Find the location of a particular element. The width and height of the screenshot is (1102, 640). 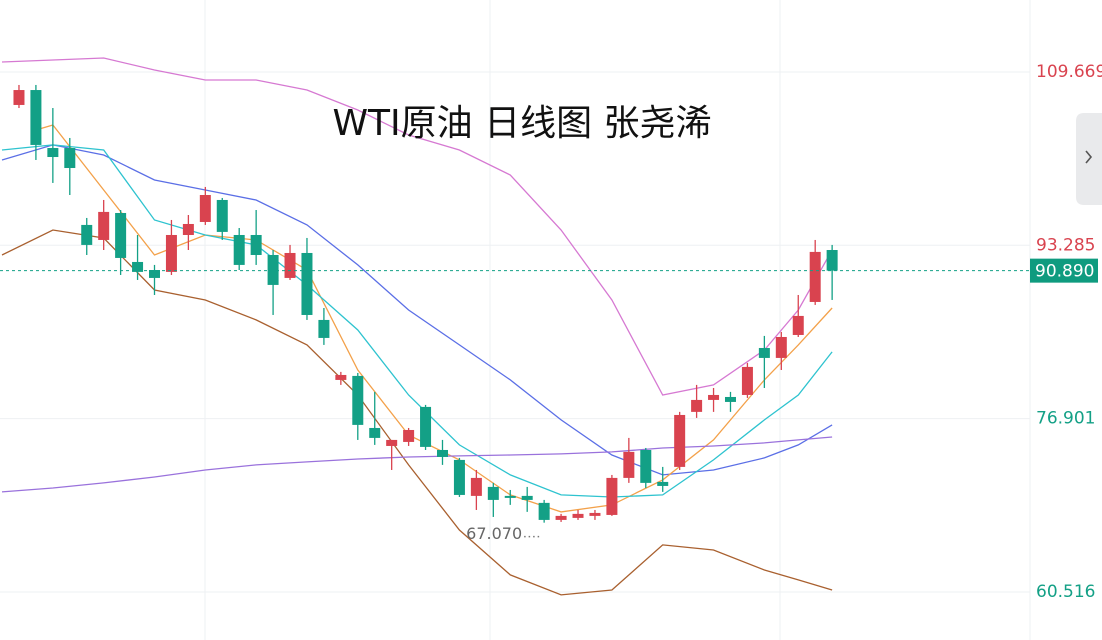

y-tick-label: 76.901 is located at coordinates (1065, 419).